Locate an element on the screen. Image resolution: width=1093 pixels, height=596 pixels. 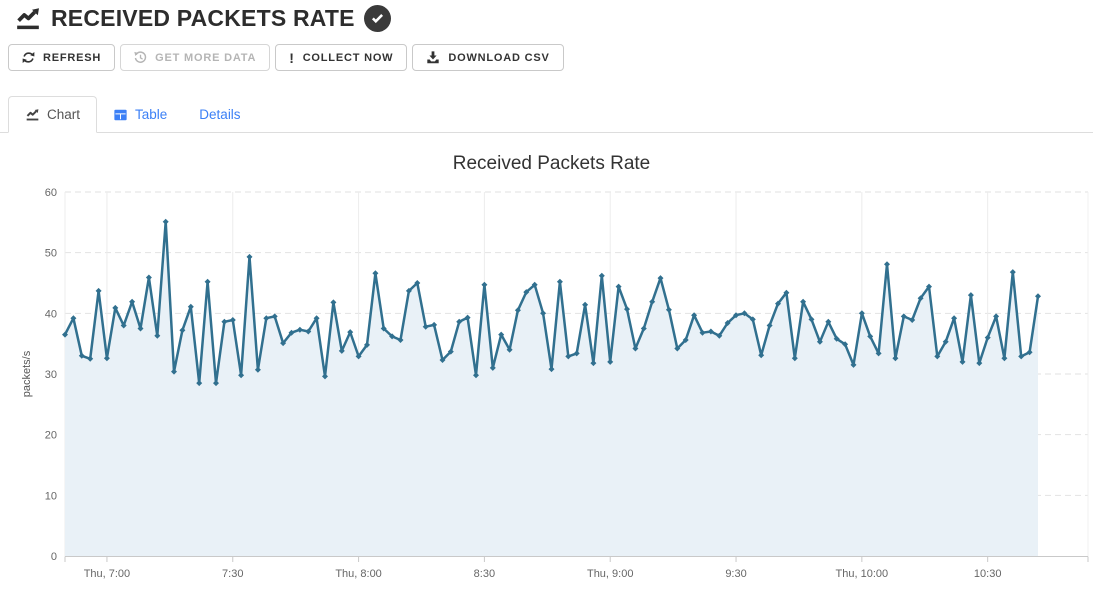
download-csv-button-label: DOWNLOAD CSV is located at coordinates (499, 57).